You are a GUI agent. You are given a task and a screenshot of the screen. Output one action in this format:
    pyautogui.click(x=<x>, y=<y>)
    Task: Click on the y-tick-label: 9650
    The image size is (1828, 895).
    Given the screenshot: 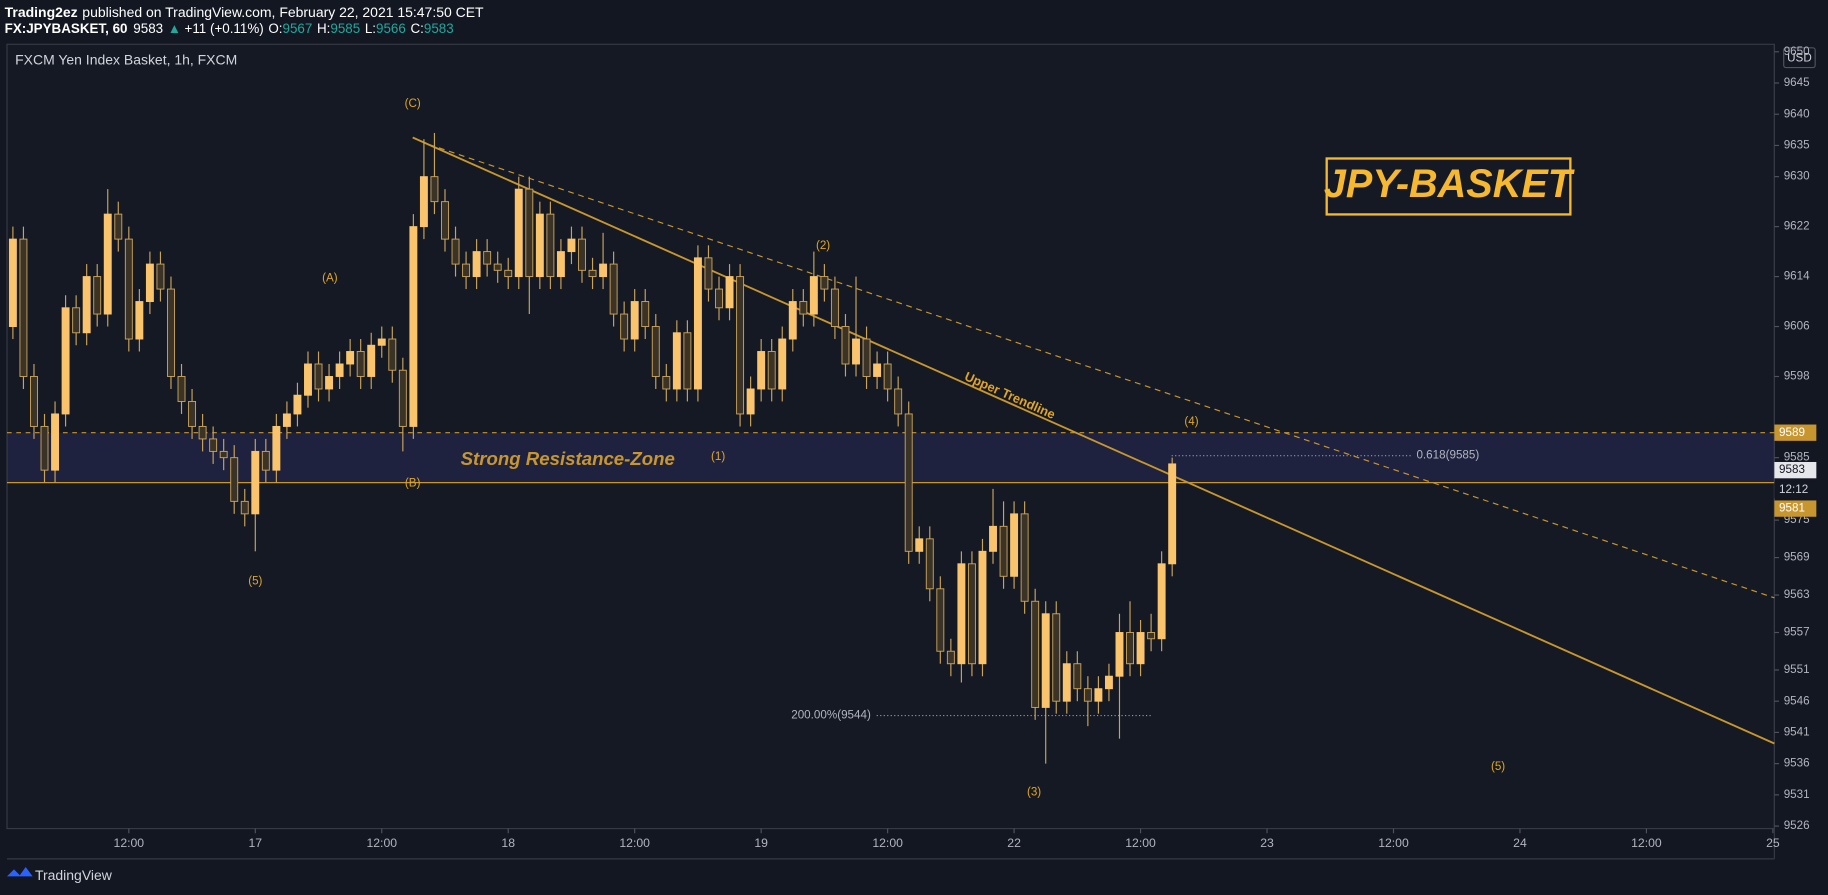 What is the action you would take?
    pyautogui.click(x=1797, y=51)
    